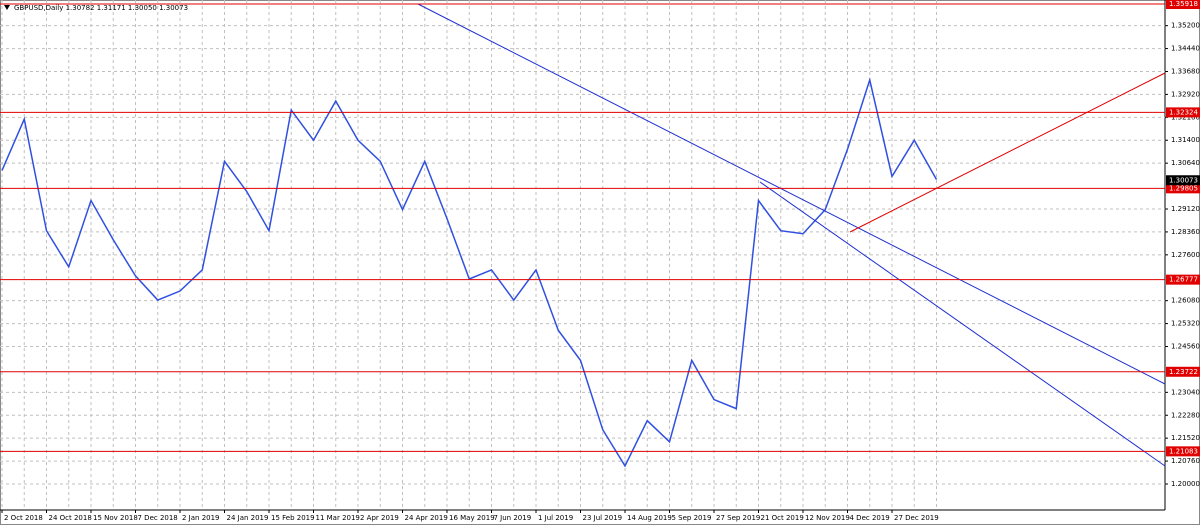 The width and height of the screenshot is (1200, 525). I want to click on x-tick-label: 24 Oct 2018, so click(70, 518).